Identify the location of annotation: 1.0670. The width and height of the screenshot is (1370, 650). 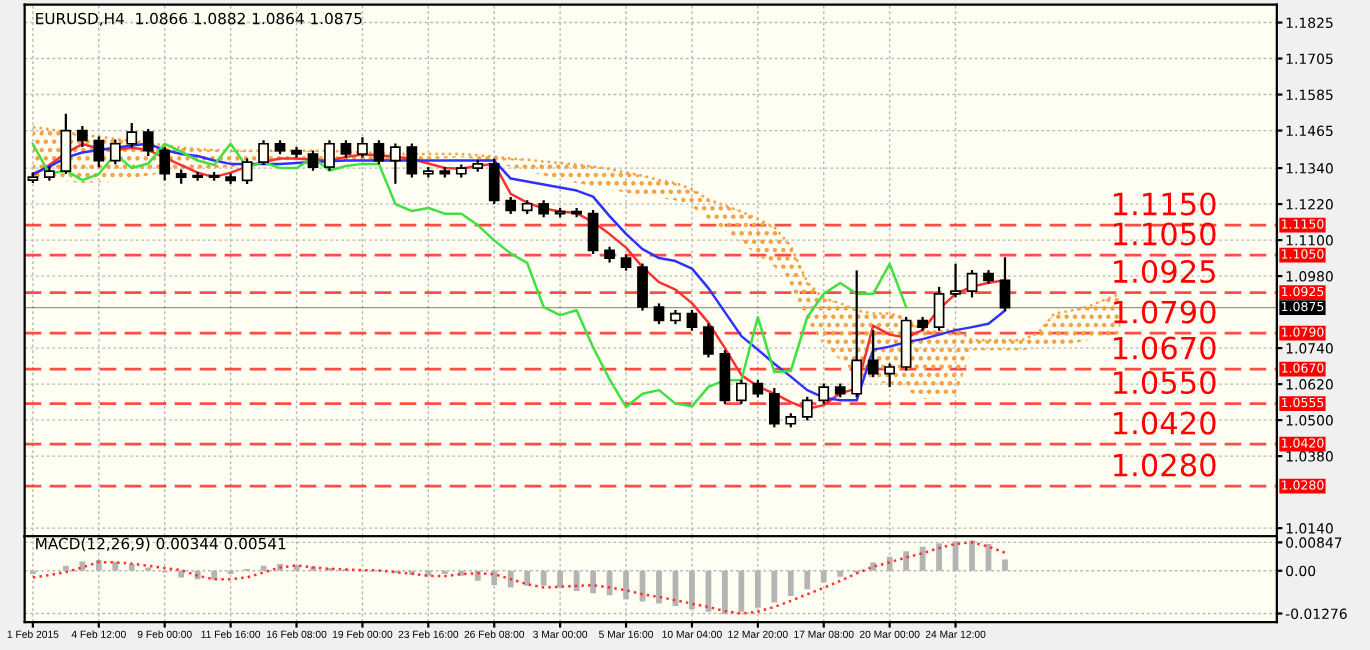
(1165, 348).